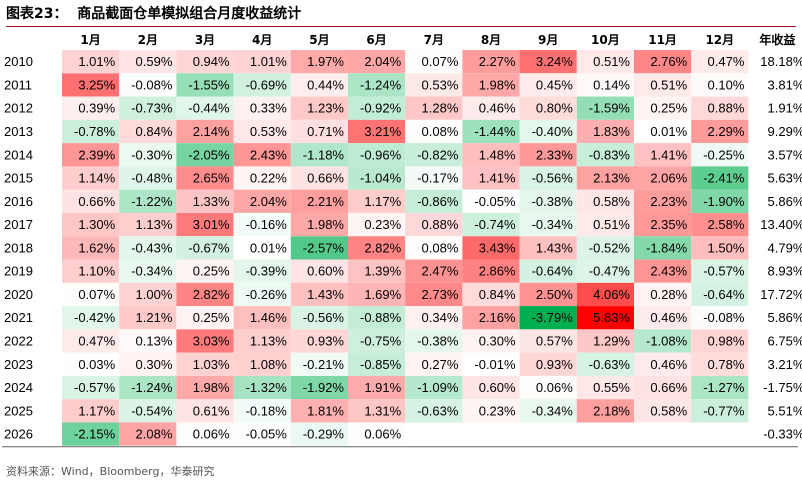  Describe the element at coordinates (148, 40) in the screenshot. I see `column-header: 2月` at that location.